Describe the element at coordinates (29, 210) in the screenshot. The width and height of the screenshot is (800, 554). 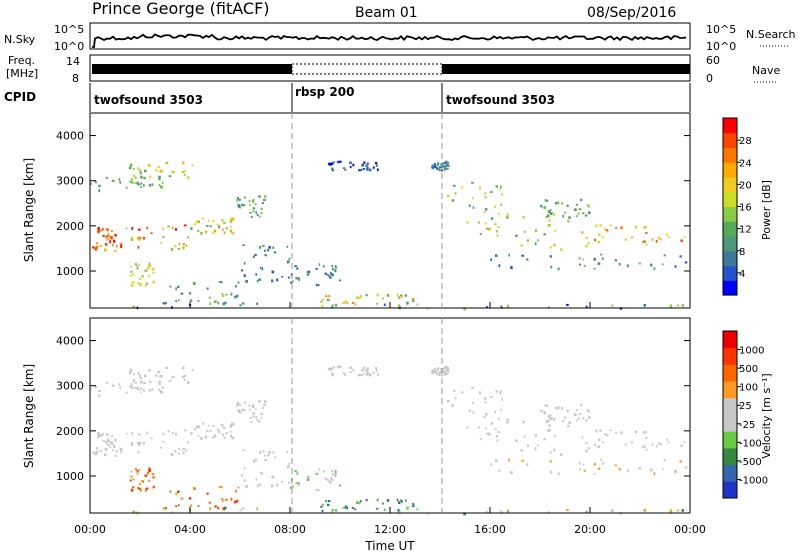
I see `power-ylabel: Slant Range [km]` at that location.